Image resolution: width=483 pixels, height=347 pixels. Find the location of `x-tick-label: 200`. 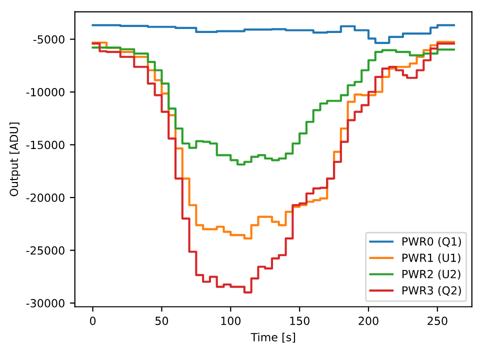

x-tick-label: 200 is located at coordinates (368, 321).